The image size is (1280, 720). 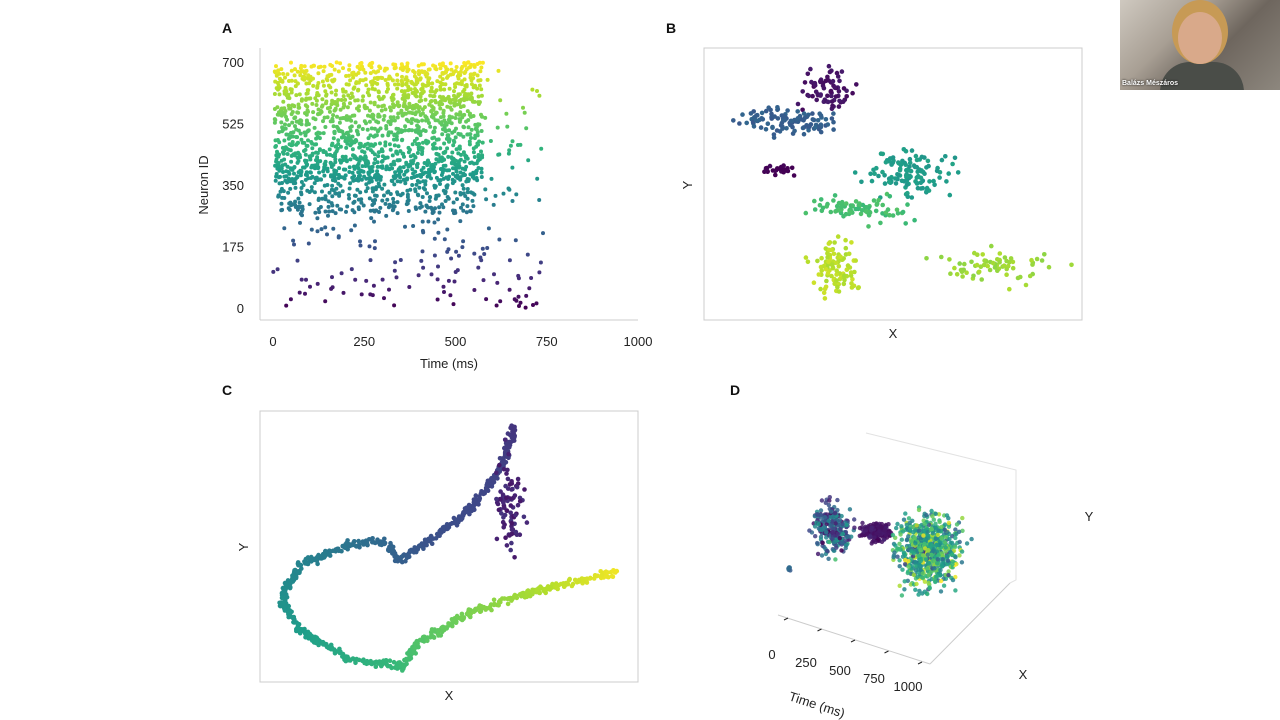 I want to click on b-frame, so click(x=893, y=184).